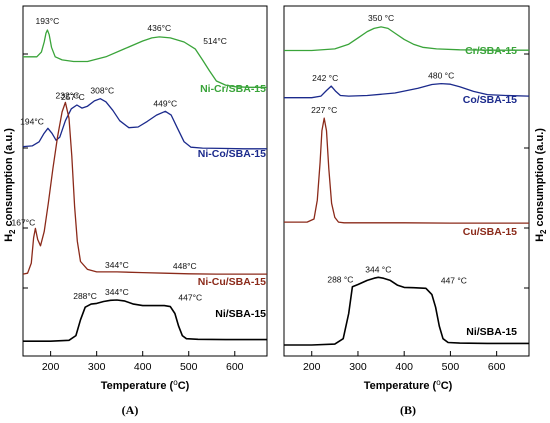  What do you see at coordinates (73, 97) in the screenshot?
I see `peak-label: 257°C` at bounding box center [73, 97].